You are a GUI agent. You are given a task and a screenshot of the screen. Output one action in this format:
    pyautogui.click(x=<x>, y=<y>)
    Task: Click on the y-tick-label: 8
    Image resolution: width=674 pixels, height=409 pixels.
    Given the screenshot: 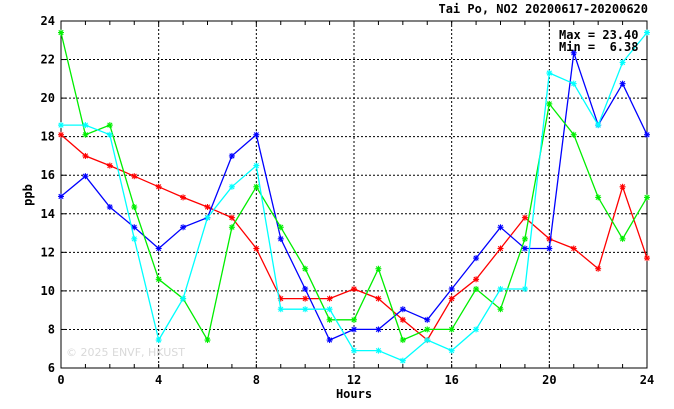 What is the action you would take?
    pyautogui.click(x=51, y=329)
    